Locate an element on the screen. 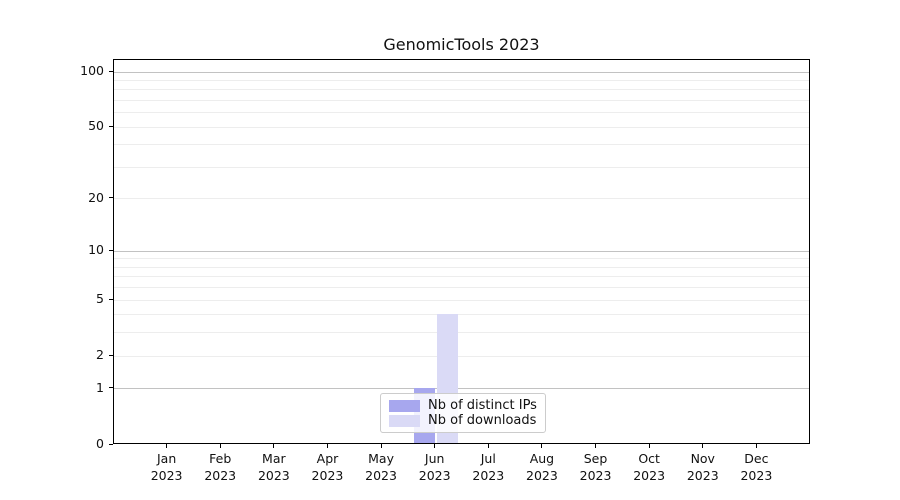  legend-entry-downloads: Nb of downloads is located at coordinates (463, 420).